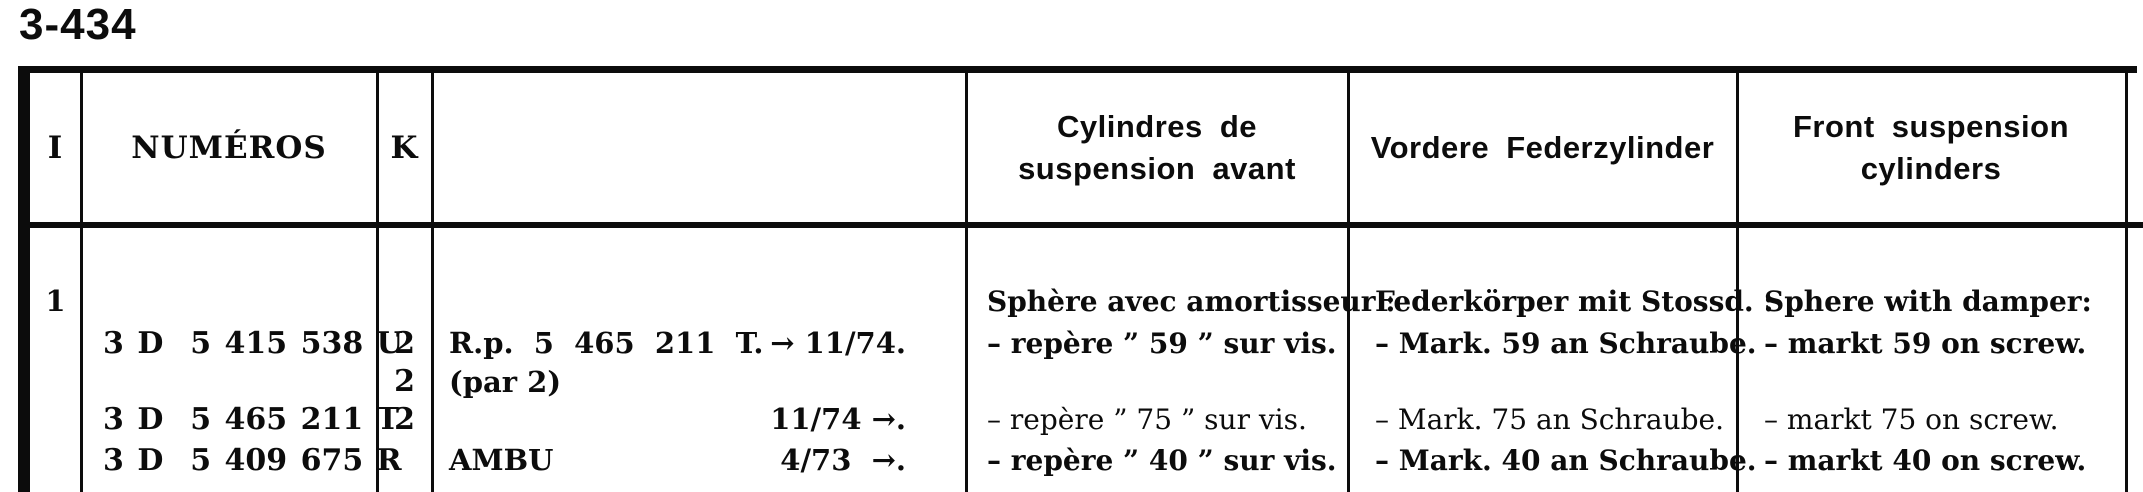  Describe the element at coordinates (1348, 282) in the screenshot. I see `column-divider-fr-de` at that location.